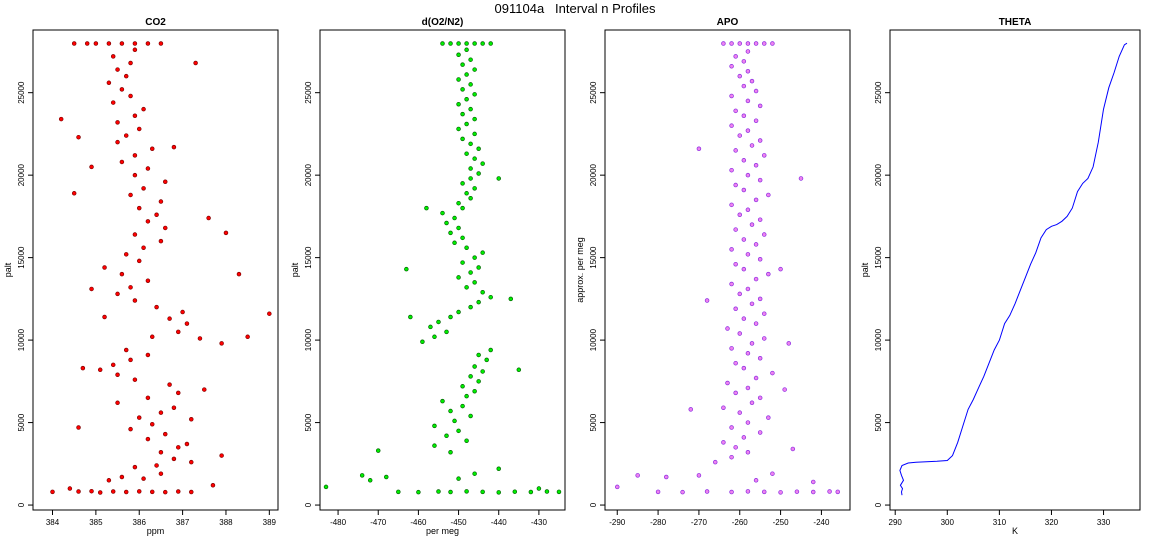 The width and height of the screenshot is (1150, 550). Describe the element at coordinates (593, 174) in the screenshot. I see `y-tick-label: 20000` at that location.